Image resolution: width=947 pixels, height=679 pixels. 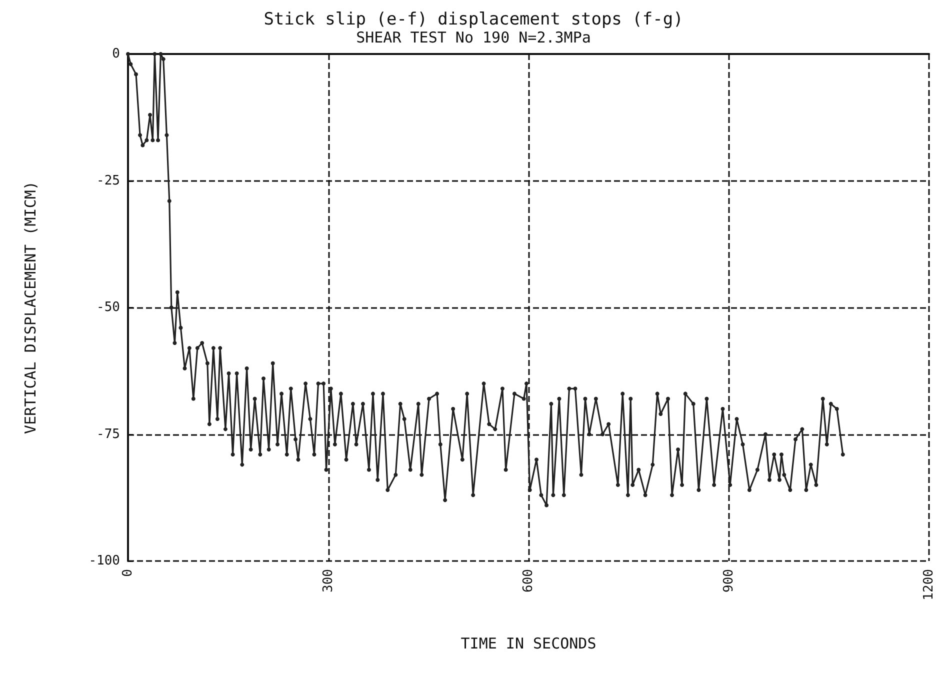 What do you see at coordinates (528, 580) in the screenshot?
I see `x-tick-label: 600` at bounding box center [528, 580].